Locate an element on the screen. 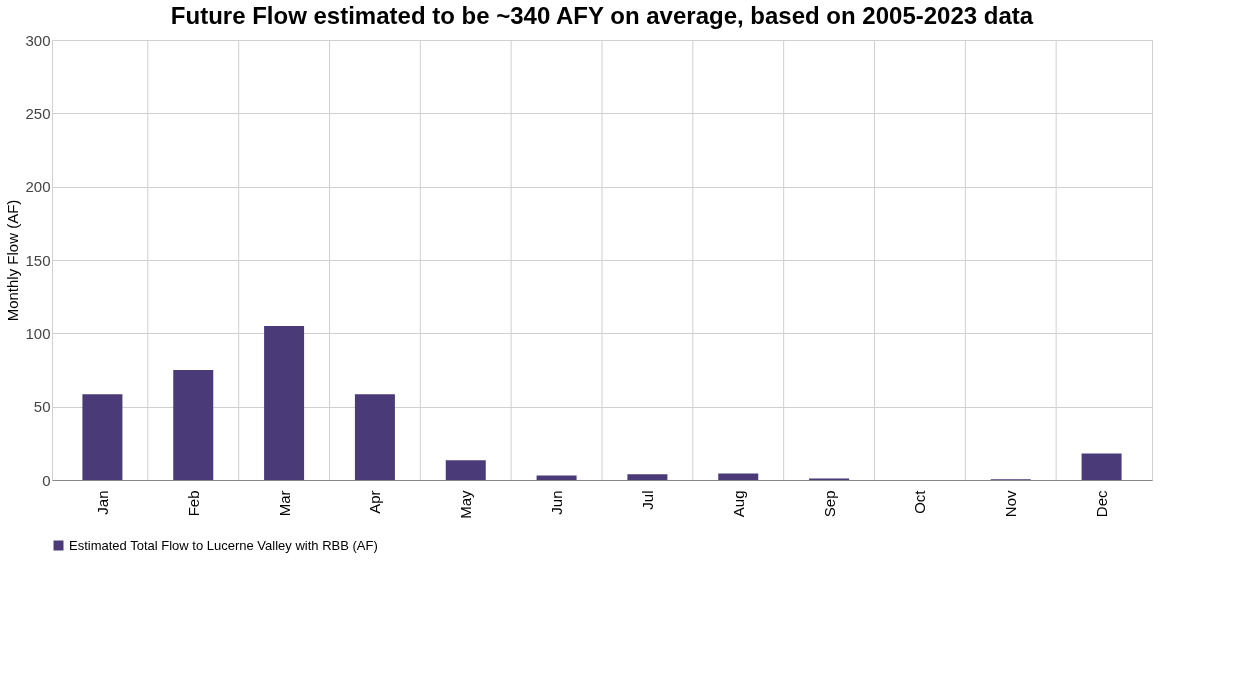 The height and width of the screenshot is (685, 1248). x-tick-label: Jun is located at coordinates (557, 502).